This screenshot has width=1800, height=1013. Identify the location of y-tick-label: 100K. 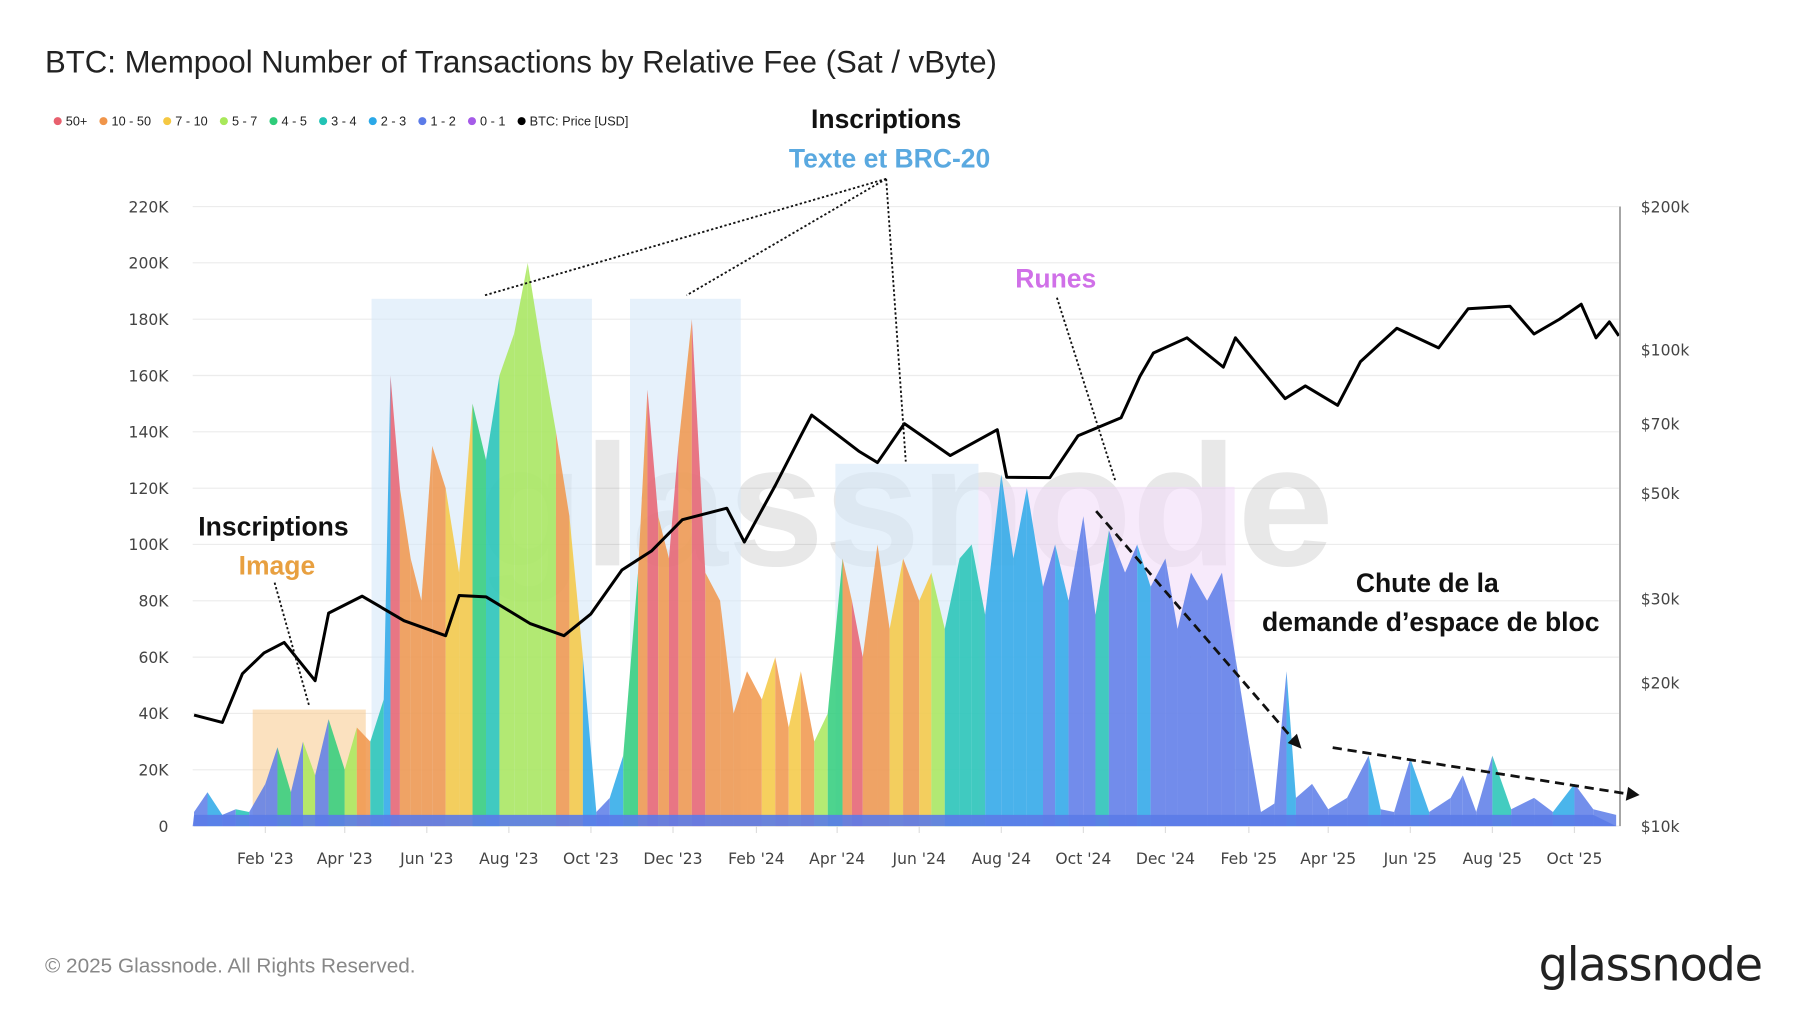
(149, 545).